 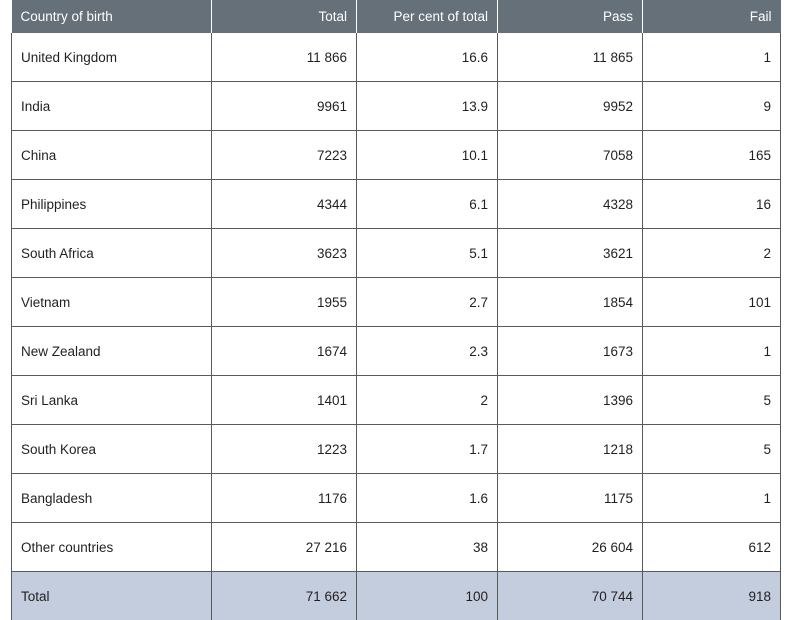 I want to click on cell-pass: 4328, so click(x=570, y=204).